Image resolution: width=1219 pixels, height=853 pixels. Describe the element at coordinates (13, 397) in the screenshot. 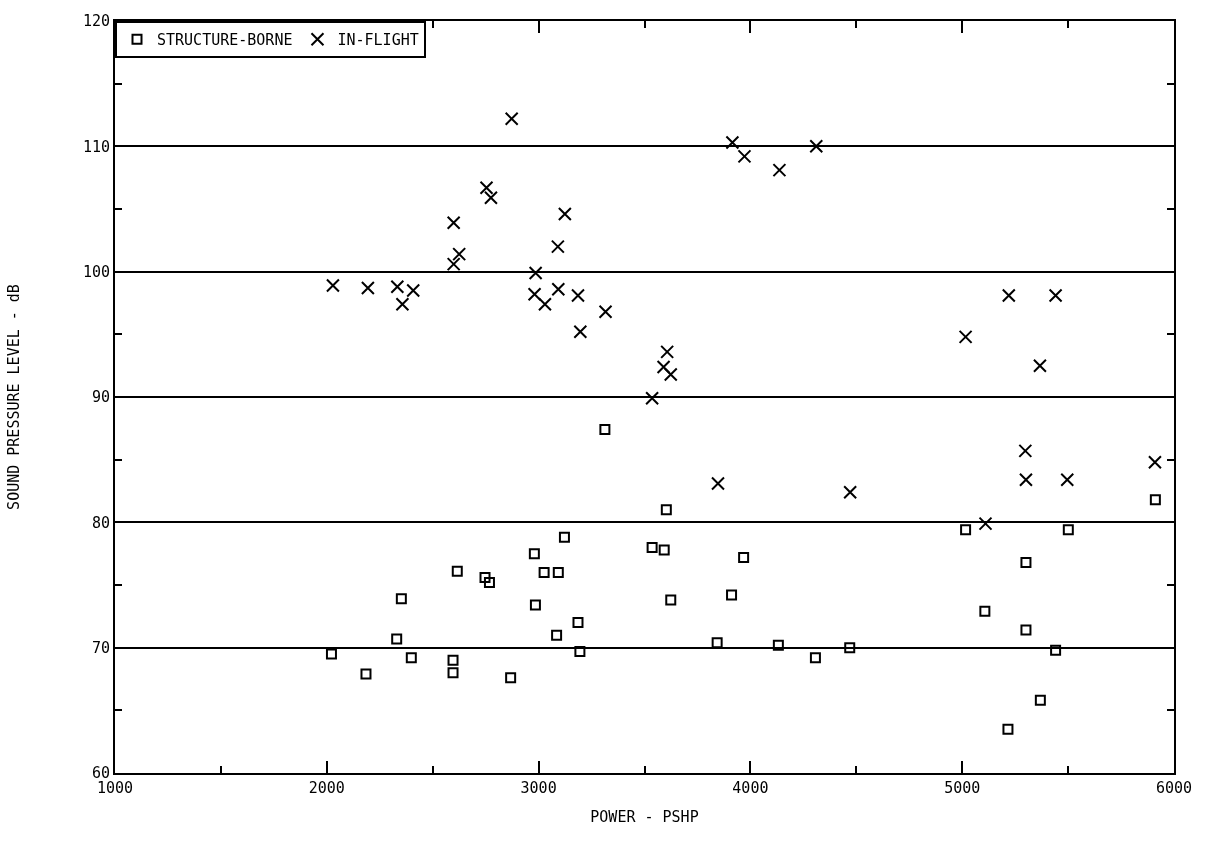

I see `y-axis-title: SOUND PRESSURE LEVEL - dB` at that location.